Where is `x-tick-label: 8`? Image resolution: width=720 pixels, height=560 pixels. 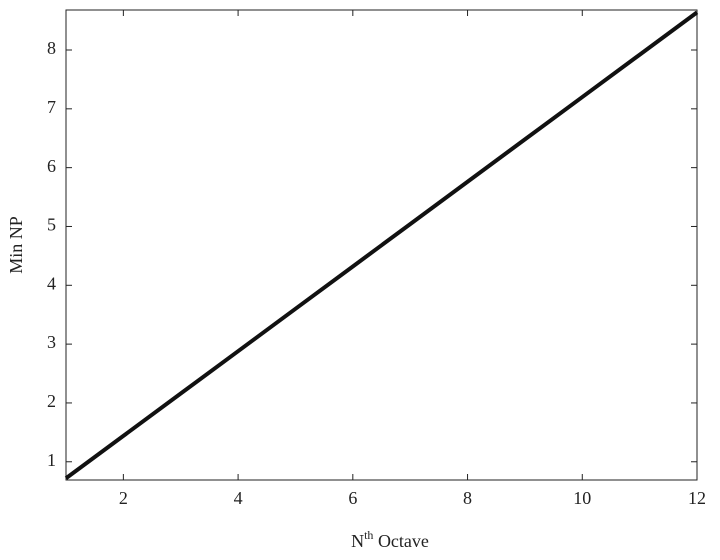
x-tick-label: 8 is located at coordinates (467, 498).